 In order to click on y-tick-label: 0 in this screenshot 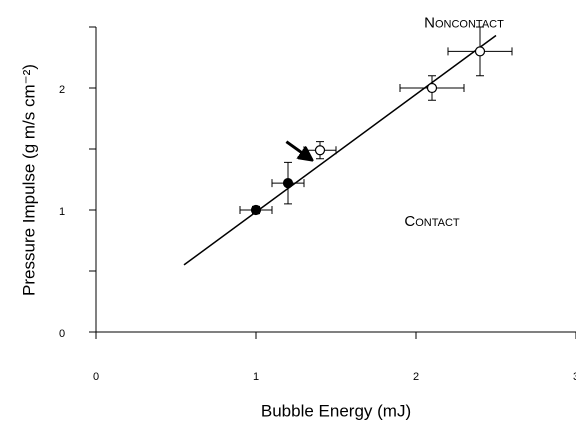, I will do `click(62, 334)`.